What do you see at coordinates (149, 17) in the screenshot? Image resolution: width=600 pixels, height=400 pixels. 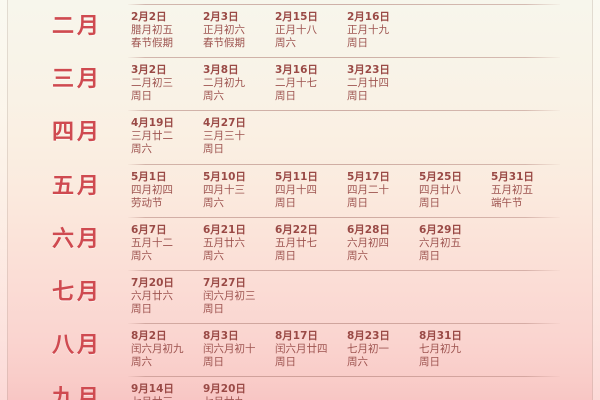 I see `entry-gregorian-date: 2月2日` at bounding box center [149, 17].